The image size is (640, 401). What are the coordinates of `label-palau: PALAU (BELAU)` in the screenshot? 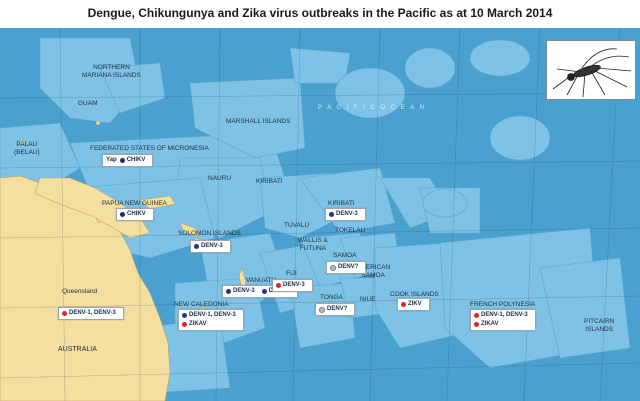 It's located at (27, 148).